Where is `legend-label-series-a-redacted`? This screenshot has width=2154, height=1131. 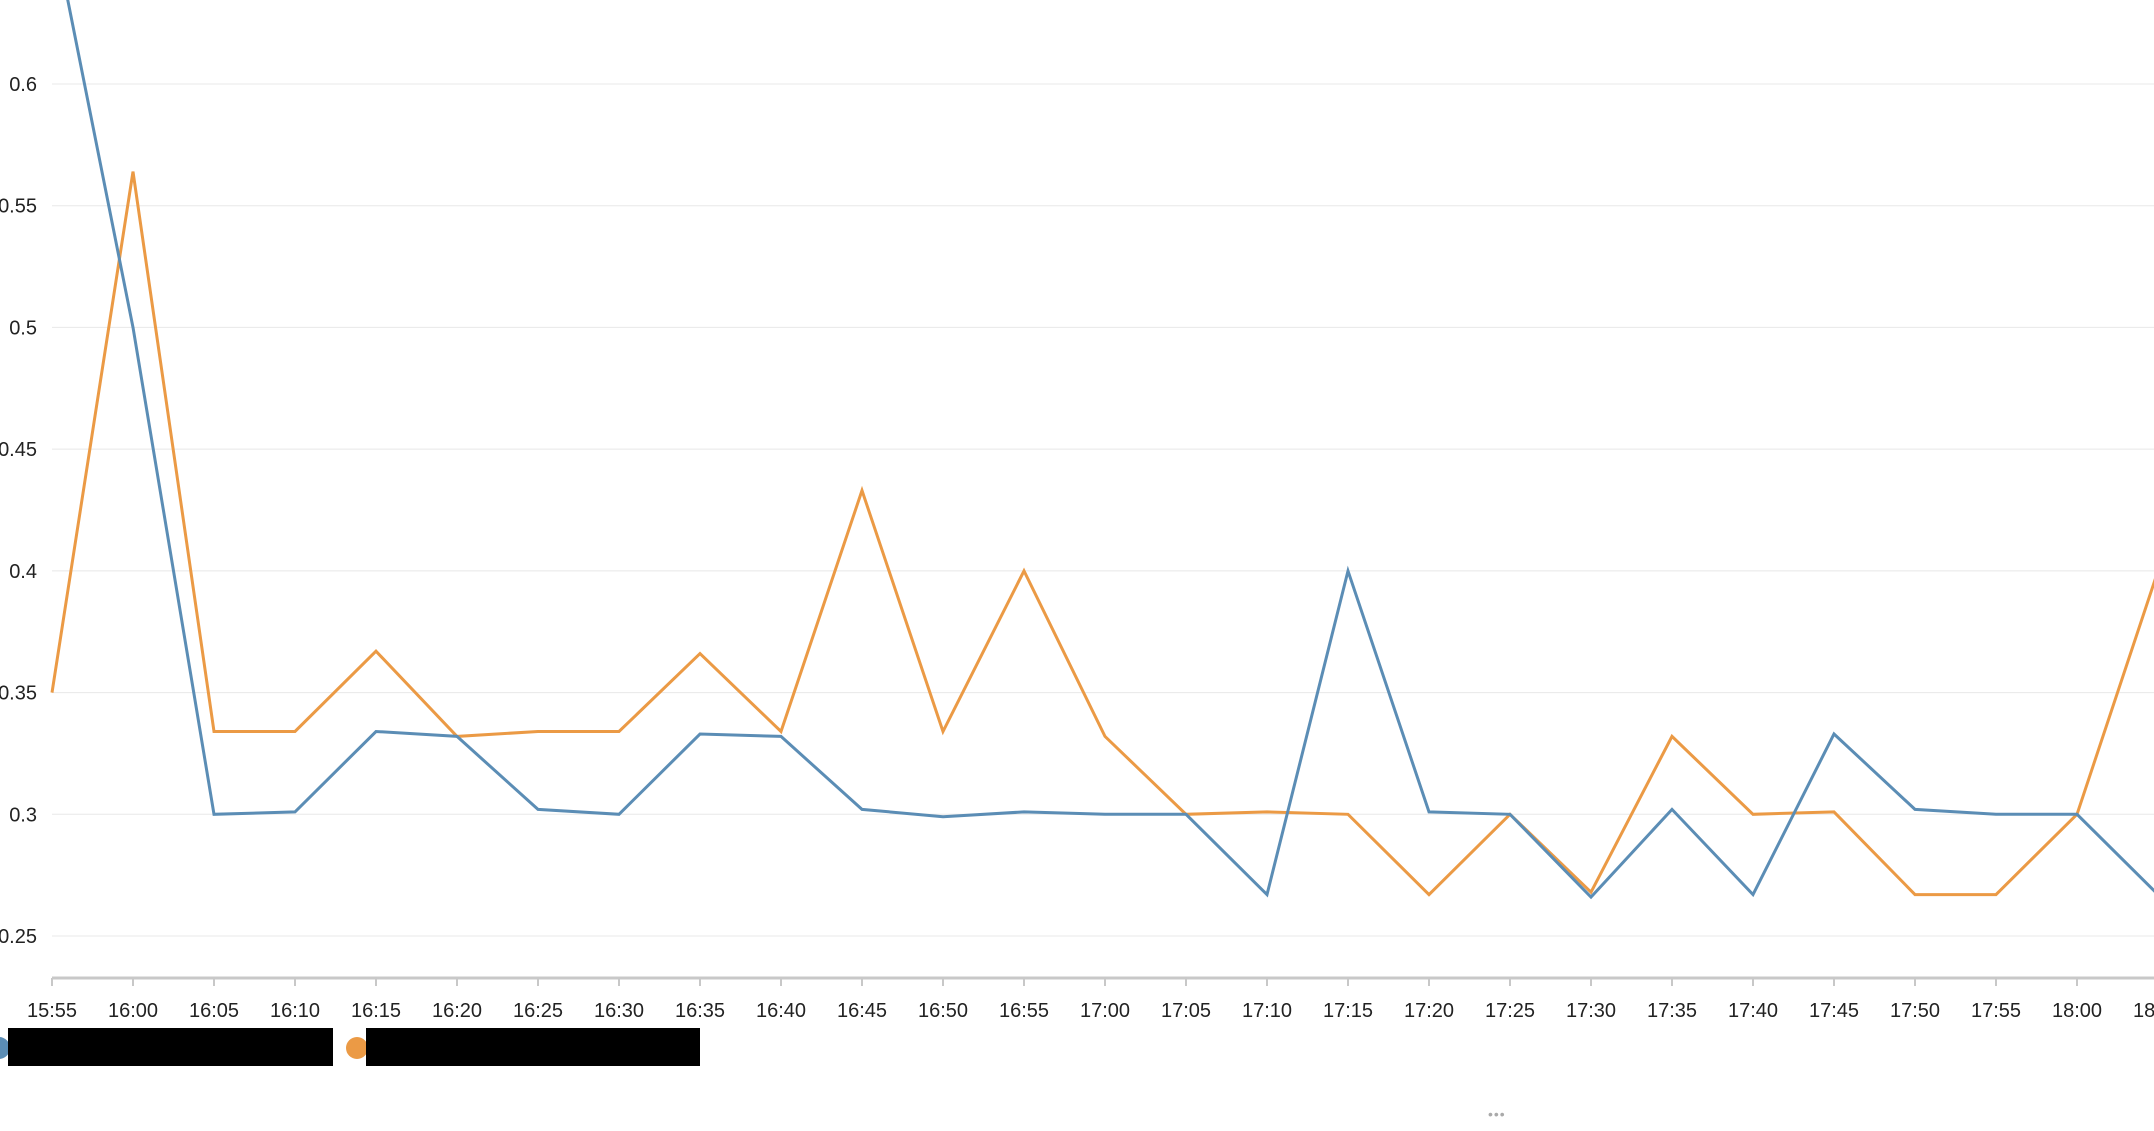 legend-label-series-a-redacted is located at coordinates (170, 1047).